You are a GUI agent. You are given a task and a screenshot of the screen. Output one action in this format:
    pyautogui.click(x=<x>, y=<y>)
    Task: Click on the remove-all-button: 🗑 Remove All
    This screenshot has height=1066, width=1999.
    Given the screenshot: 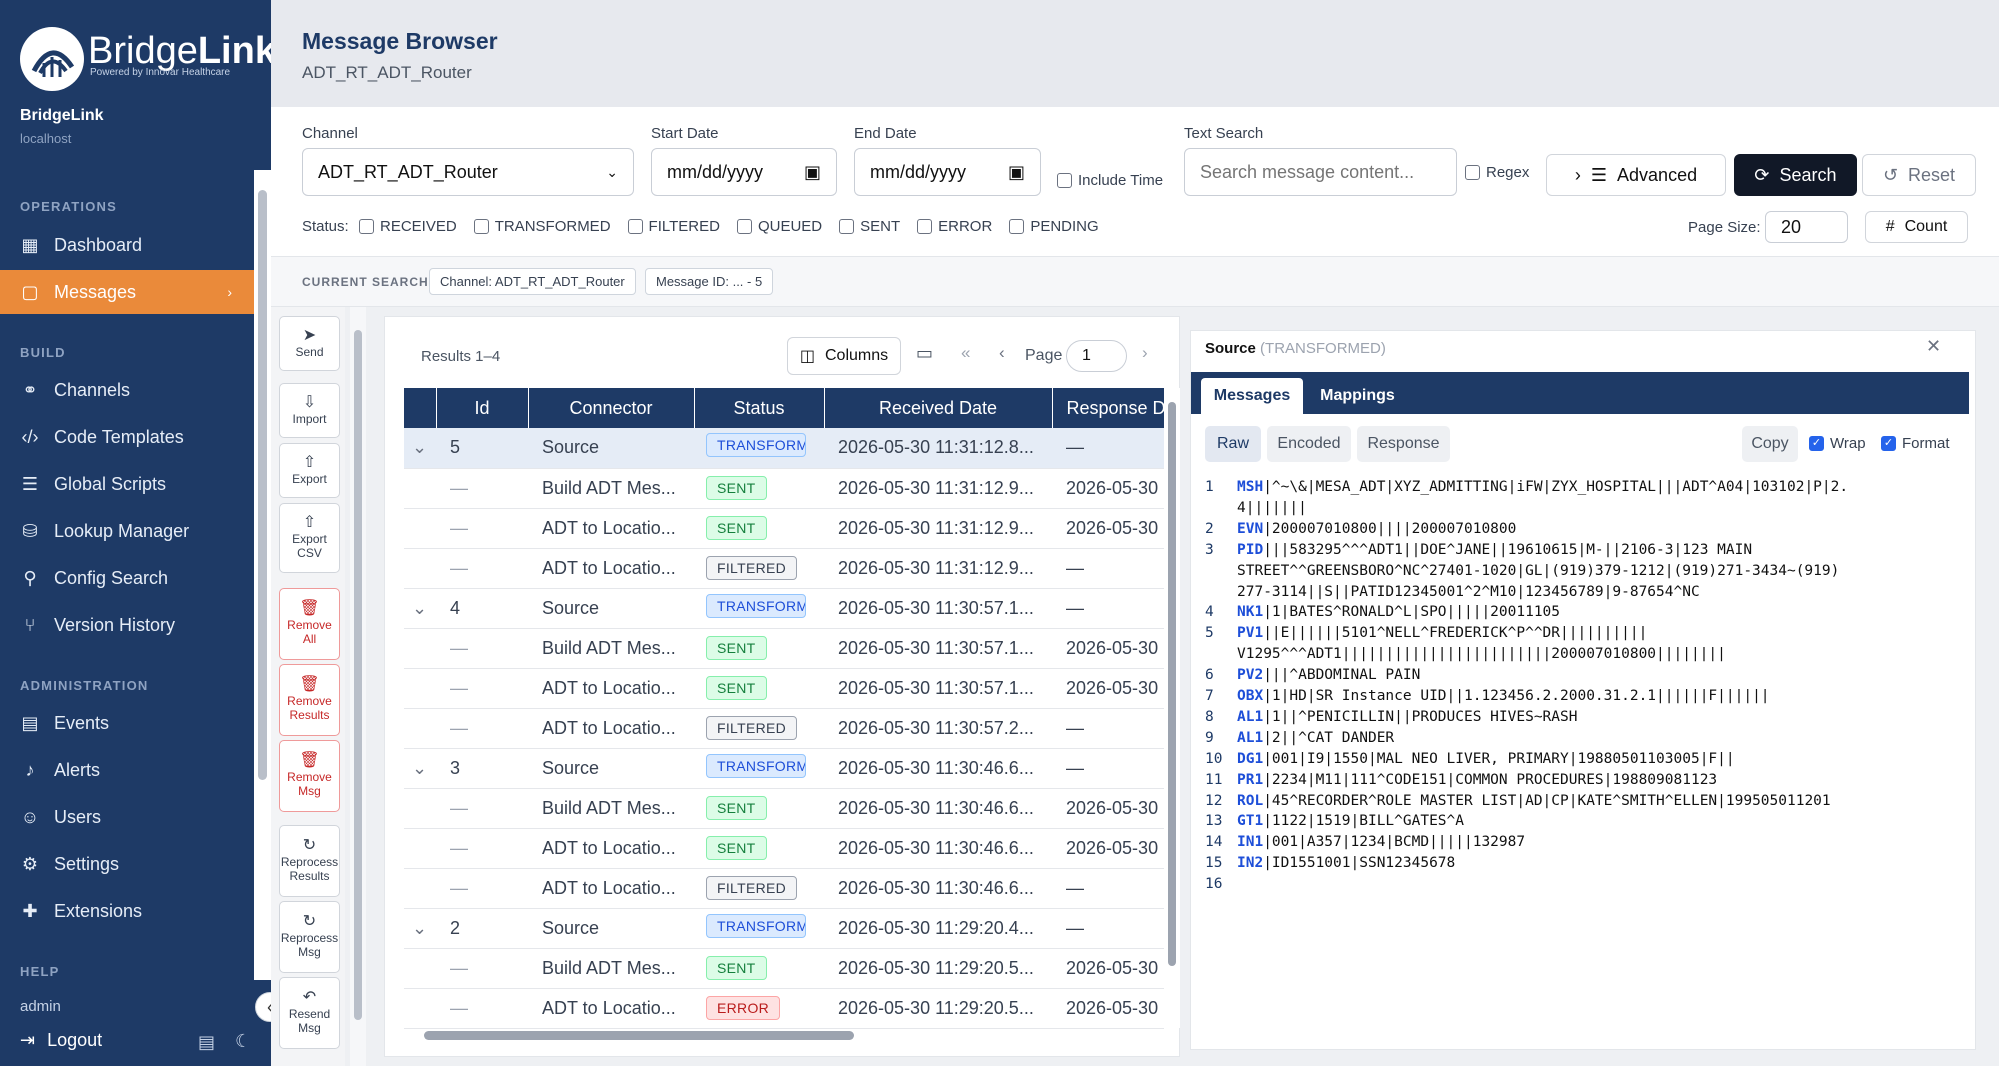 What is the action you would take?
    pyautogui.click(x=309, y=624)
    